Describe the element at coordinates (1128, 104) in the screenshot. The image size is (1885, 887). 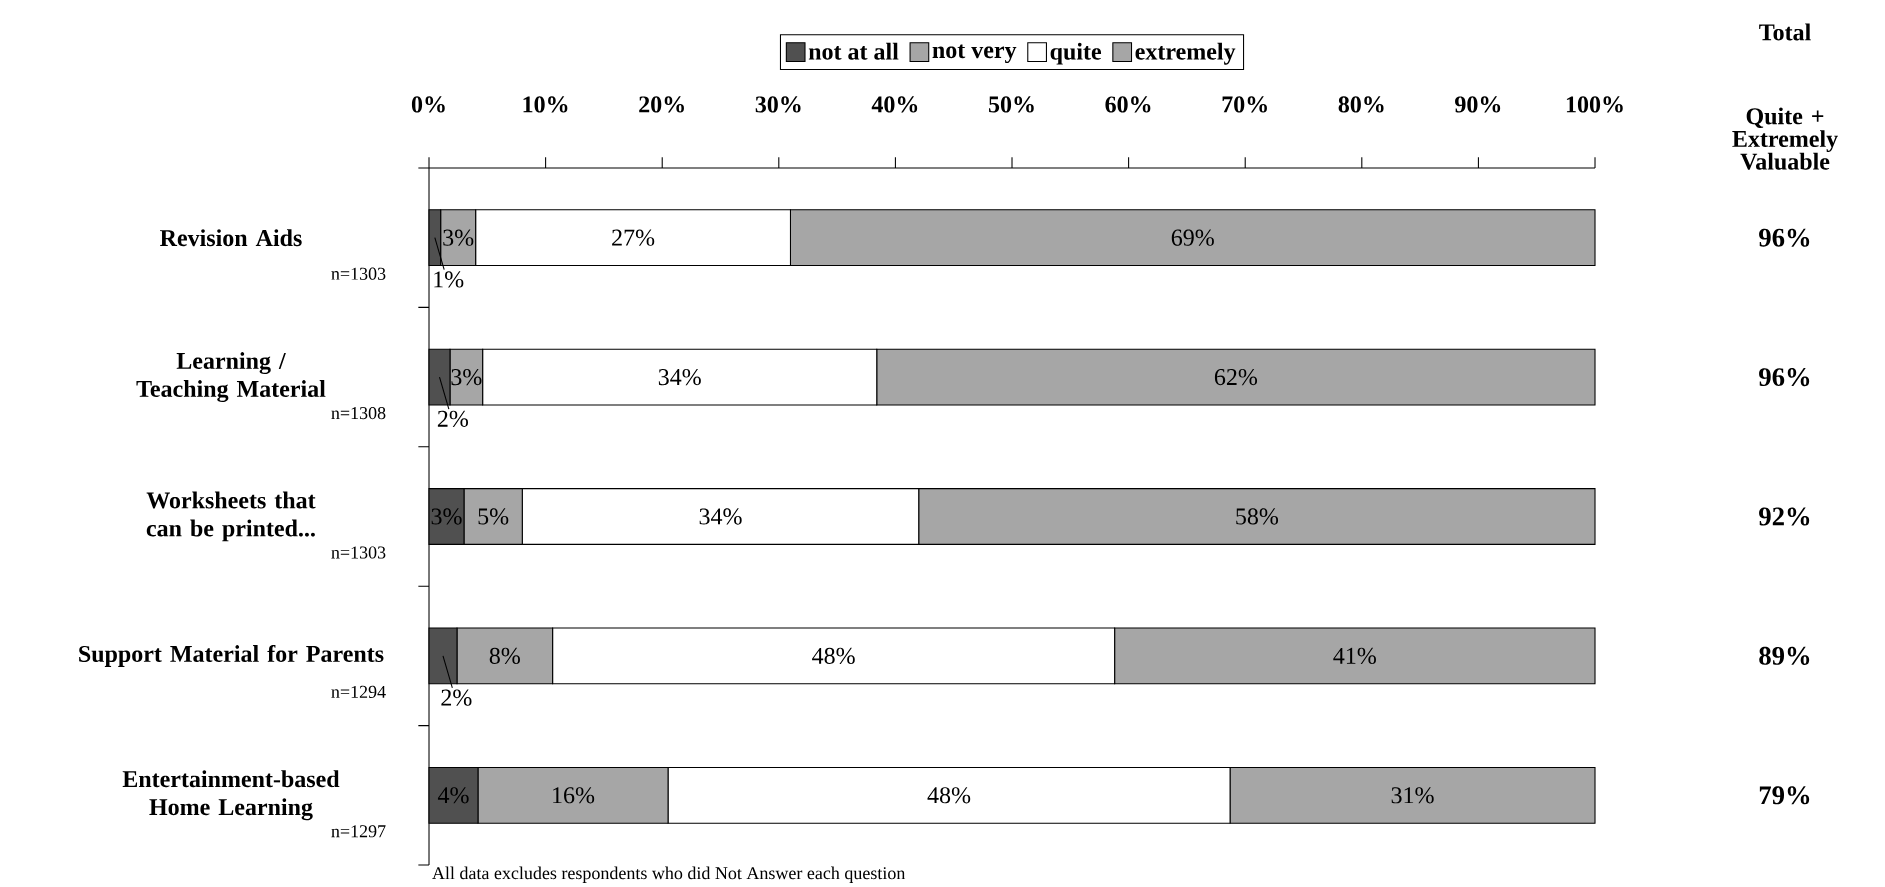
I see `x-tick-label: 60%` at that location.